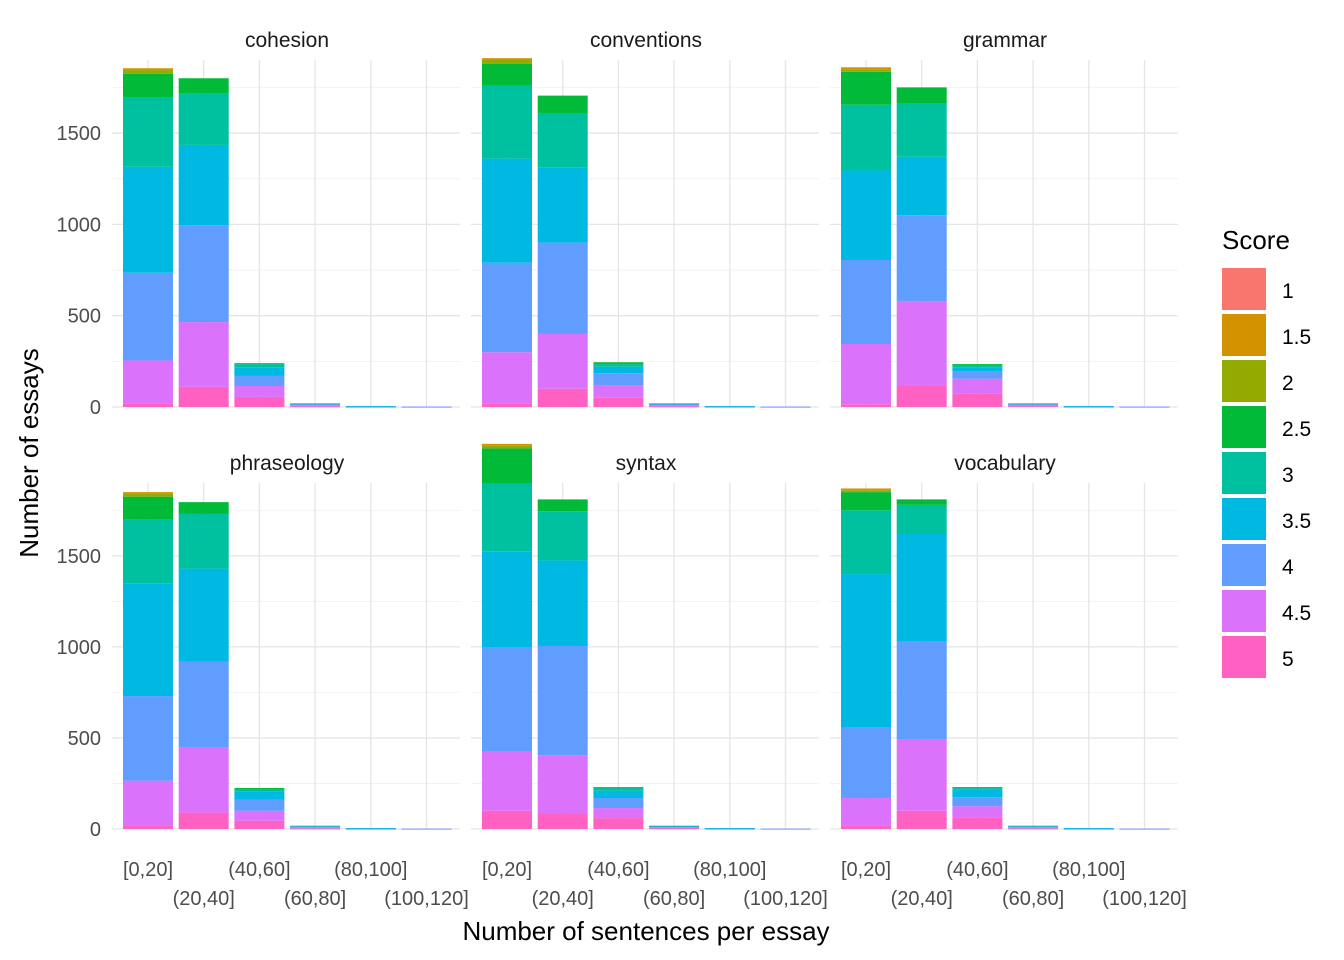  What do you see at coordinates (286, 641) in the screenshot?
I see `facet-panel-phraseology: phraseology` at bounding box center [286, 641].